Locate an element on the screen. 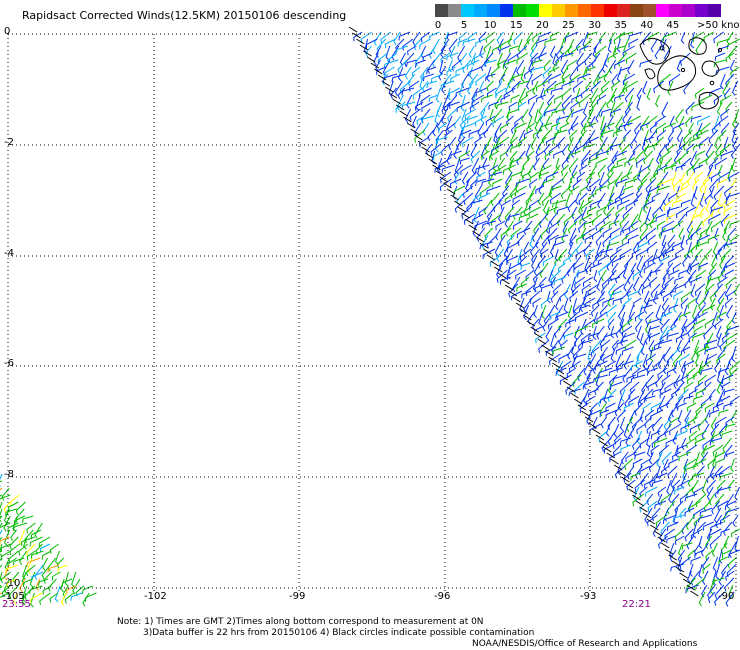  longitude-label: -96 is located at coordinates (442, 596).